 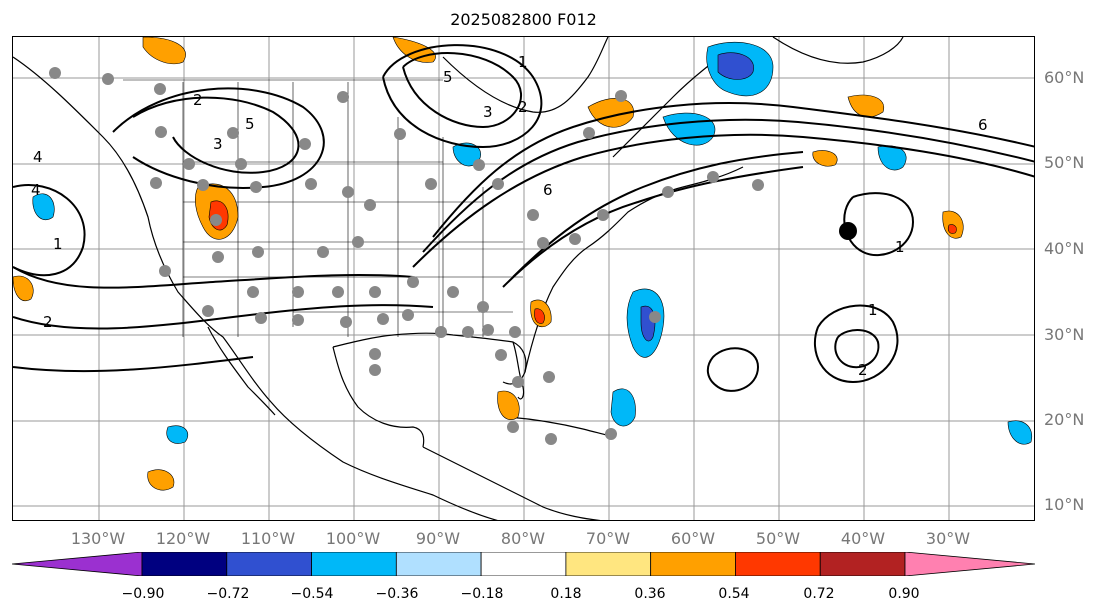 What do you see at coordinates (353, 538) in the screenshot?
I see `lon-label: 100°W` at bounding box center [353, 538].